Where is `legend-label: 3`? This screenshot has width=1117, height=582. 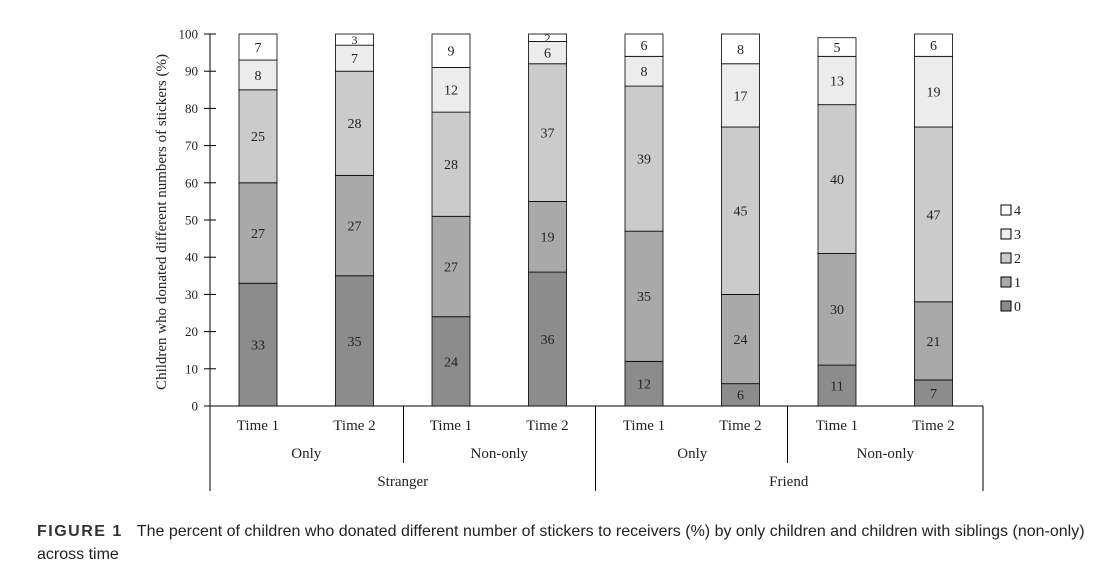 legend-label: 3 is located at coordinates (1017, 235).